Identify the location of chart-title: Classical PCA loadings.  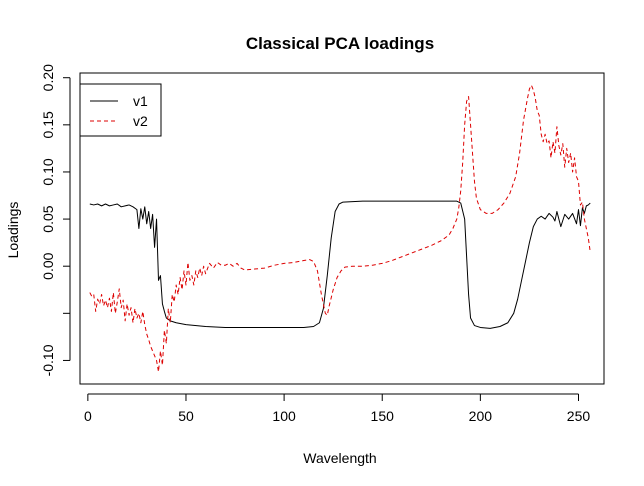
(340, 43).